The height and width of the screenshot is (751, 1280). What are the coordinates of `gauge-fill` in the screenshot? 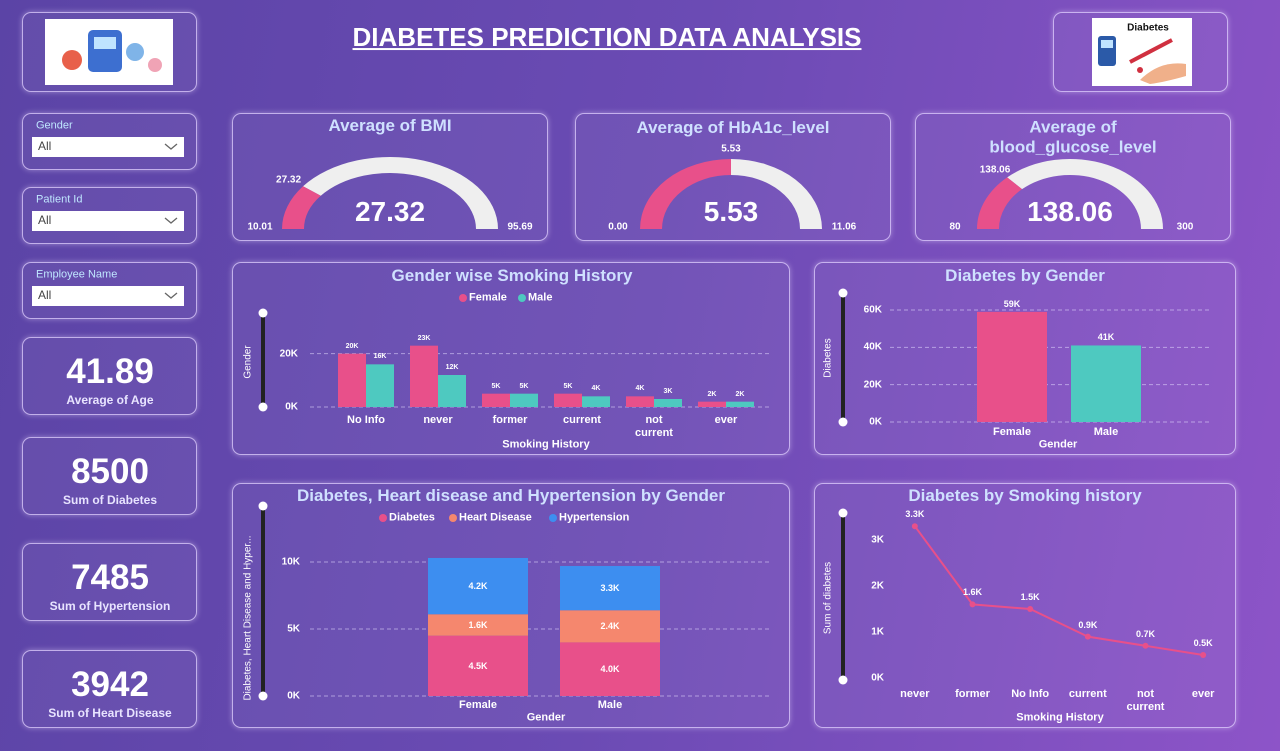 It's located at (301, 207).